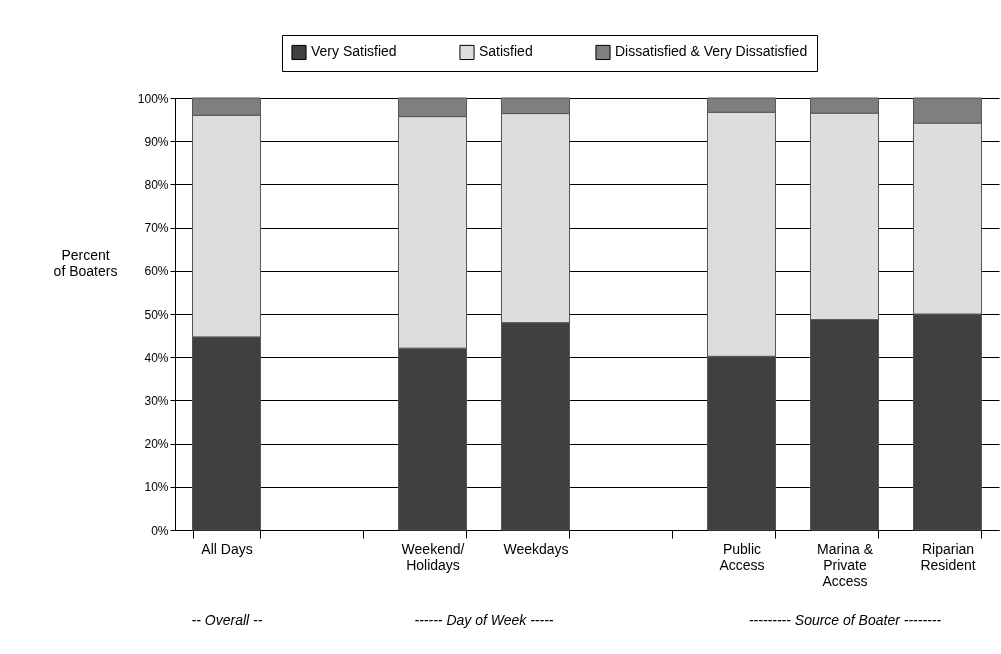  I want to click on y-tick-label: 40%, so click(156, 357).